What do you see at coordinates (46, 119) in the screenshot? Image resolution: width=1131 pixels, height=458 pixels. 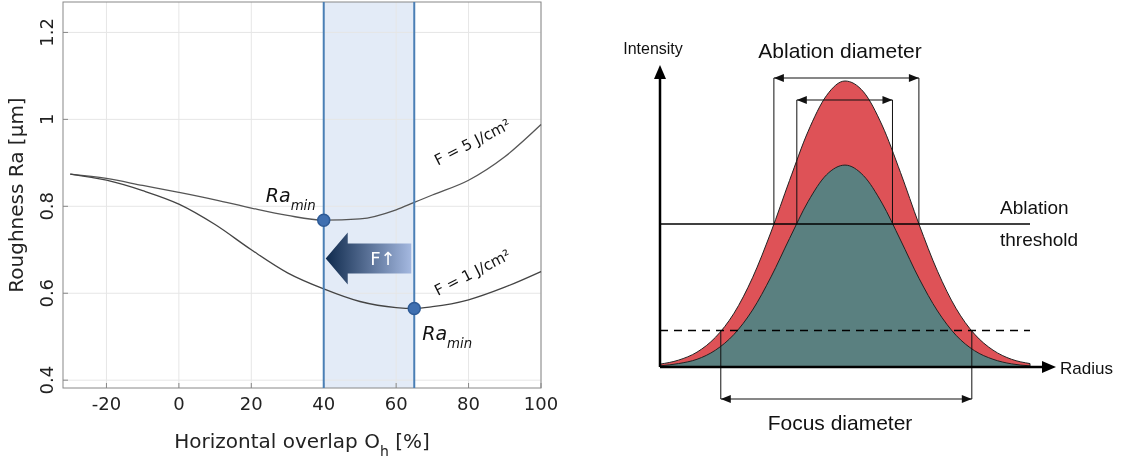 I see `y-tick-label: 1` at bounding box center [46, 119].